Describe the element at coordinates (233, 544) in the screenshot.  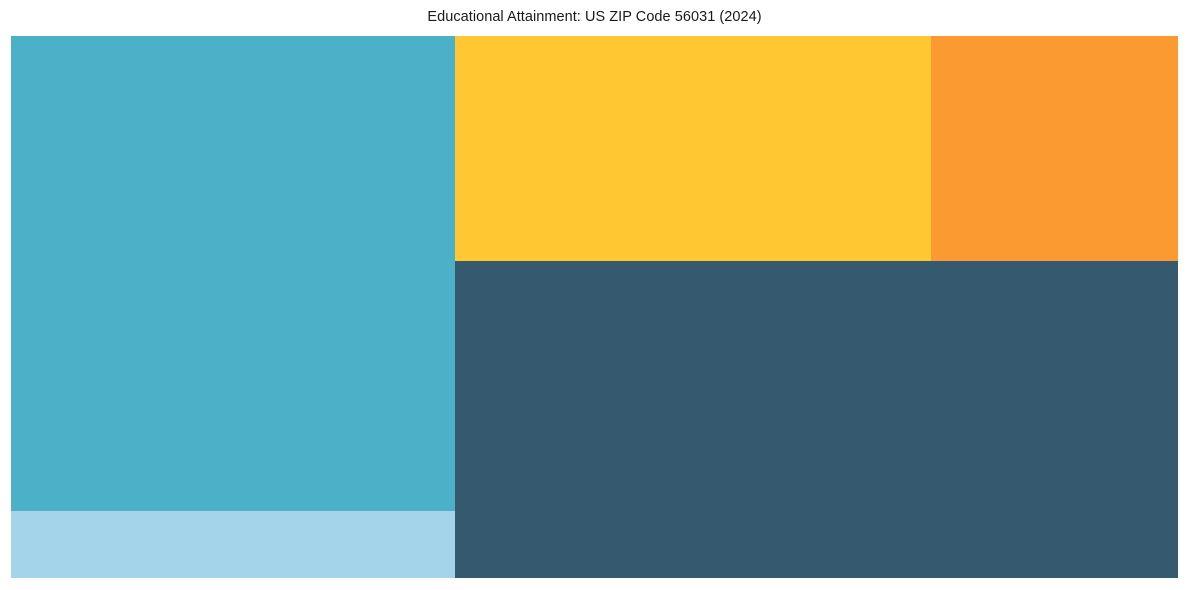
I see `treemap-tile-bachelors-degree: Bachelor's Degree` at that location.